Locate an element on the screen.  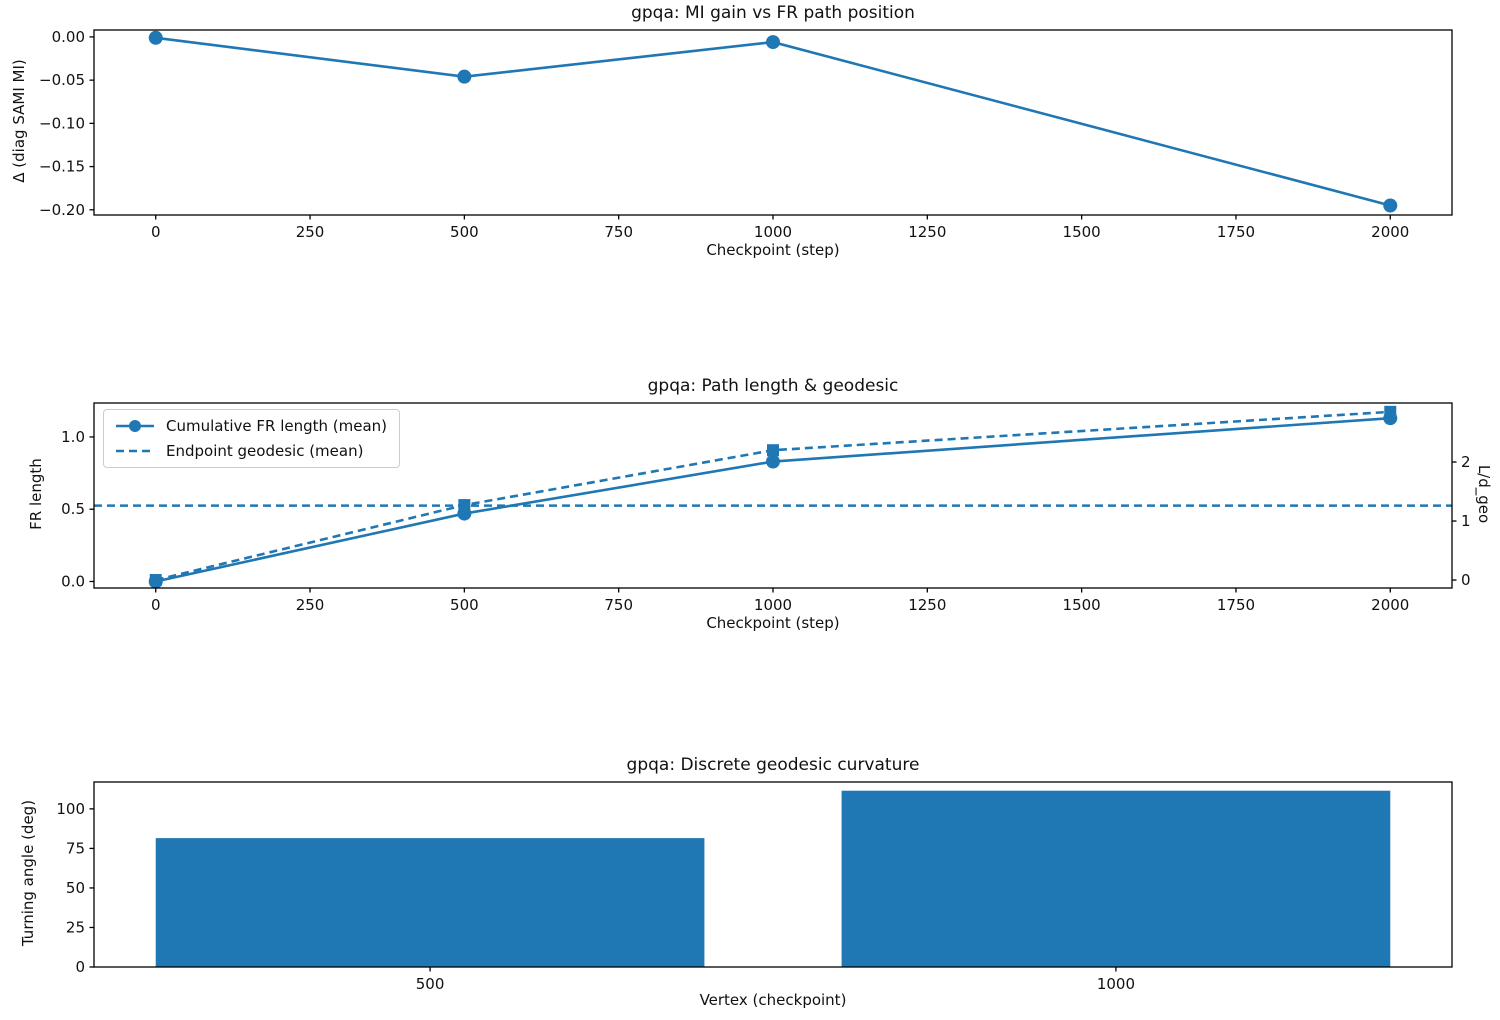
legend-item-endpoint-geodesic: Endpoint geodesic (mean) is located at coordinates (250, 451).